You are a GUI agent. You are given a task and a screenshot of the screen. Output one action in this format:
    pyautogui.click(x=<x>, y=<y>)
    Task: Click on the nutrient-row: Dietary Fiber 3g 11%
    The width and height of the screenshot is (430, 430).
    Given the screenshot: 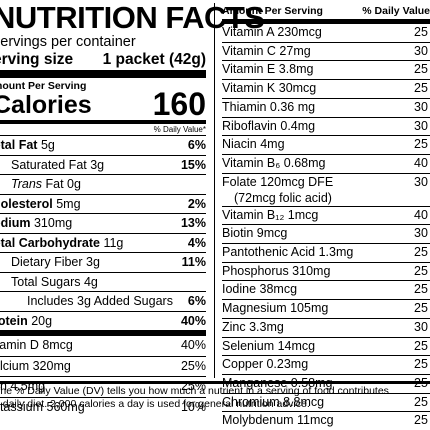 What is the action you would take?
    pyautogui.click(x=103, y=263)
    